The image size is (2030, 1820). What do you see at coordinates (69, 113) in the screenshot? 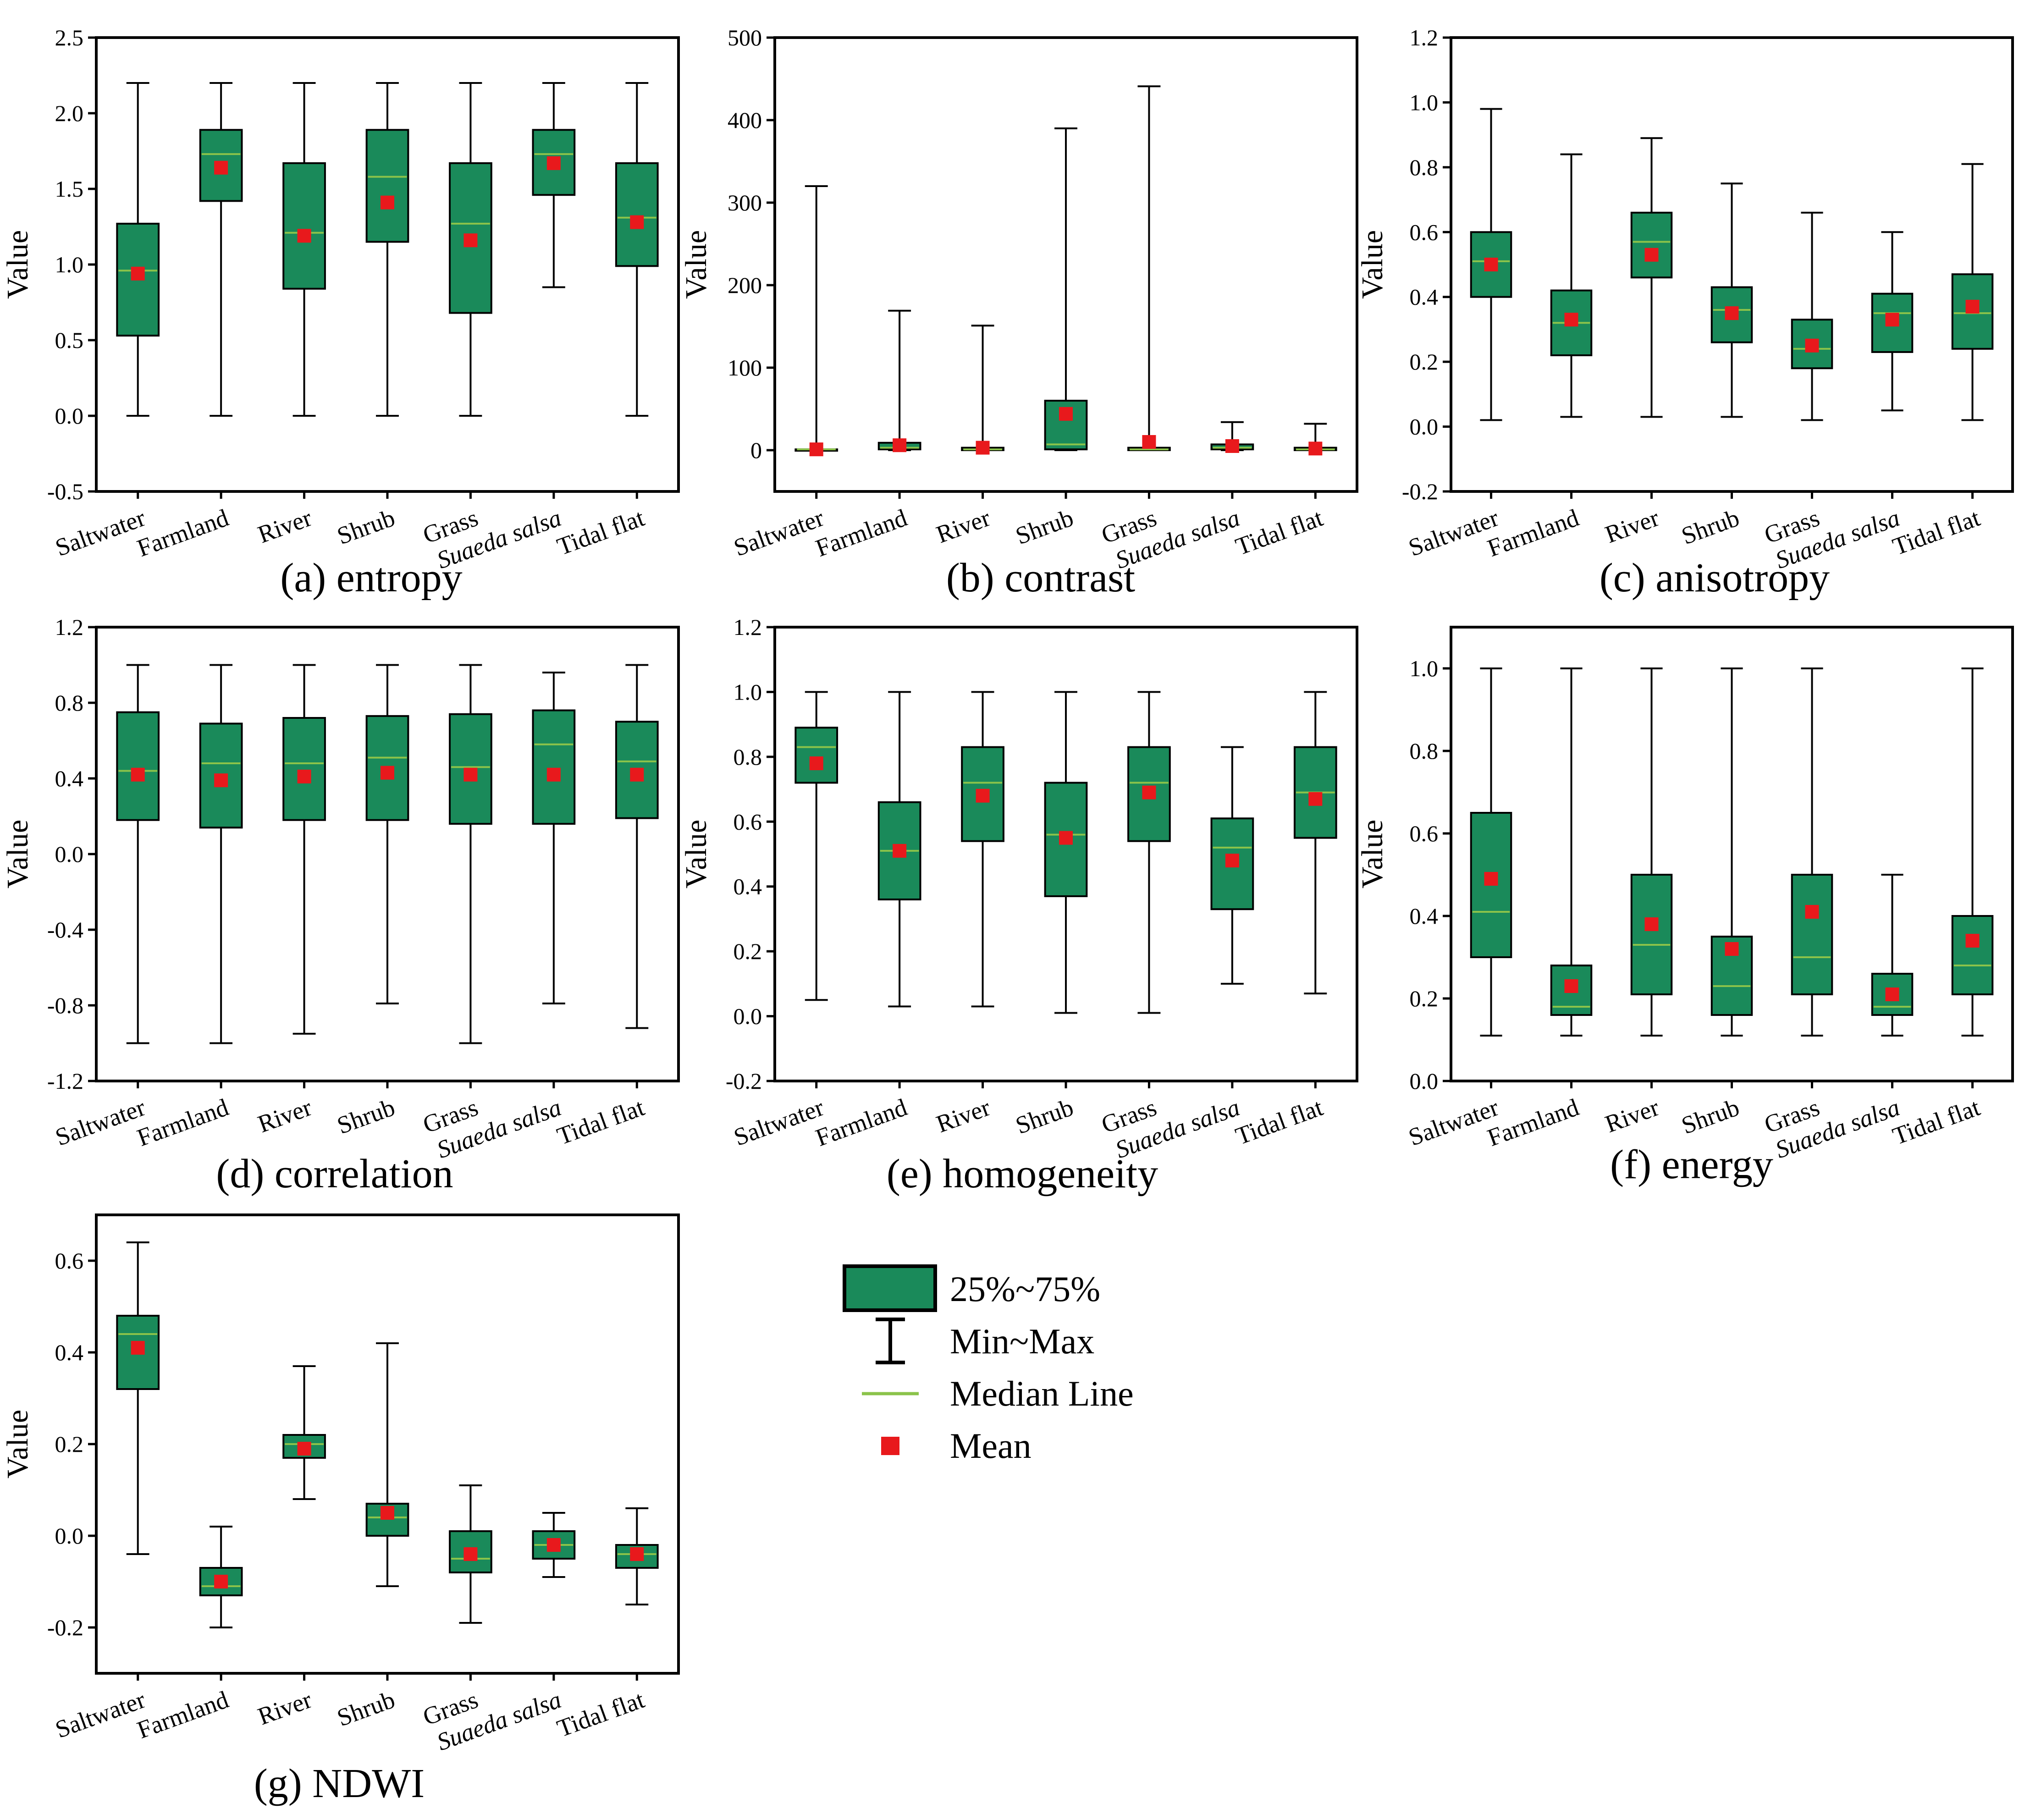
I see `y-tick-label: 2.0` at bounding box center [69, 113].